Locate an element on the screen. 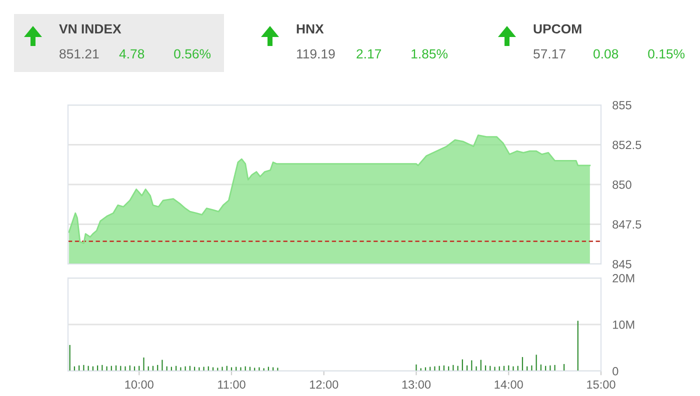  x-tick-label: 13:00 is located at coordinates (416, 384).